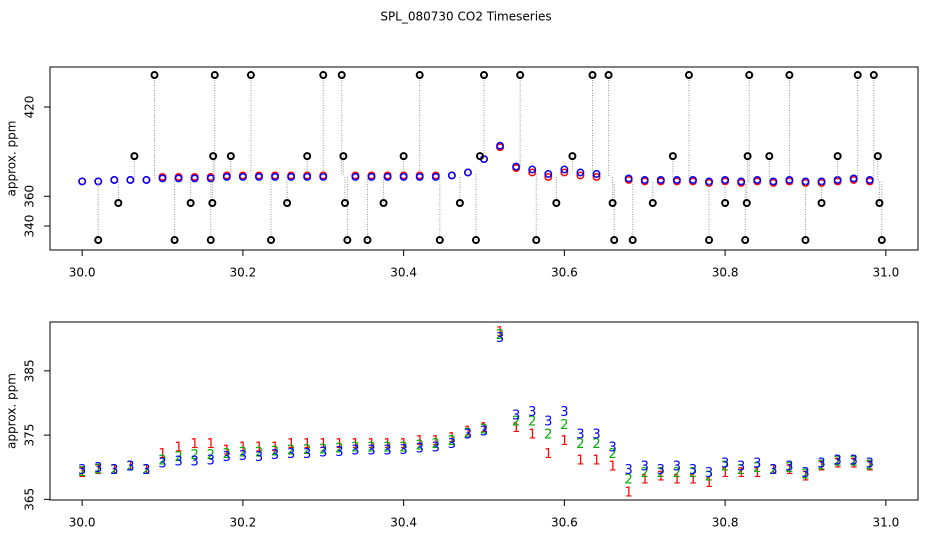  Describe the element at coordinates (885, 273) in the screenshot. I see `x-tick-label: 31.0` at that location.